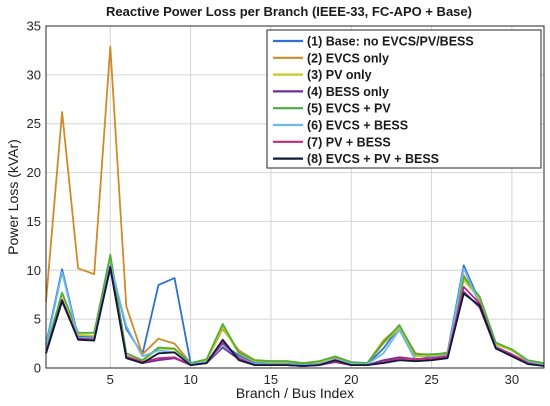 The image size is (550, 406). I want to click on legend-label-8: (8) EVCS + PV + BESS, so click(373, 159).